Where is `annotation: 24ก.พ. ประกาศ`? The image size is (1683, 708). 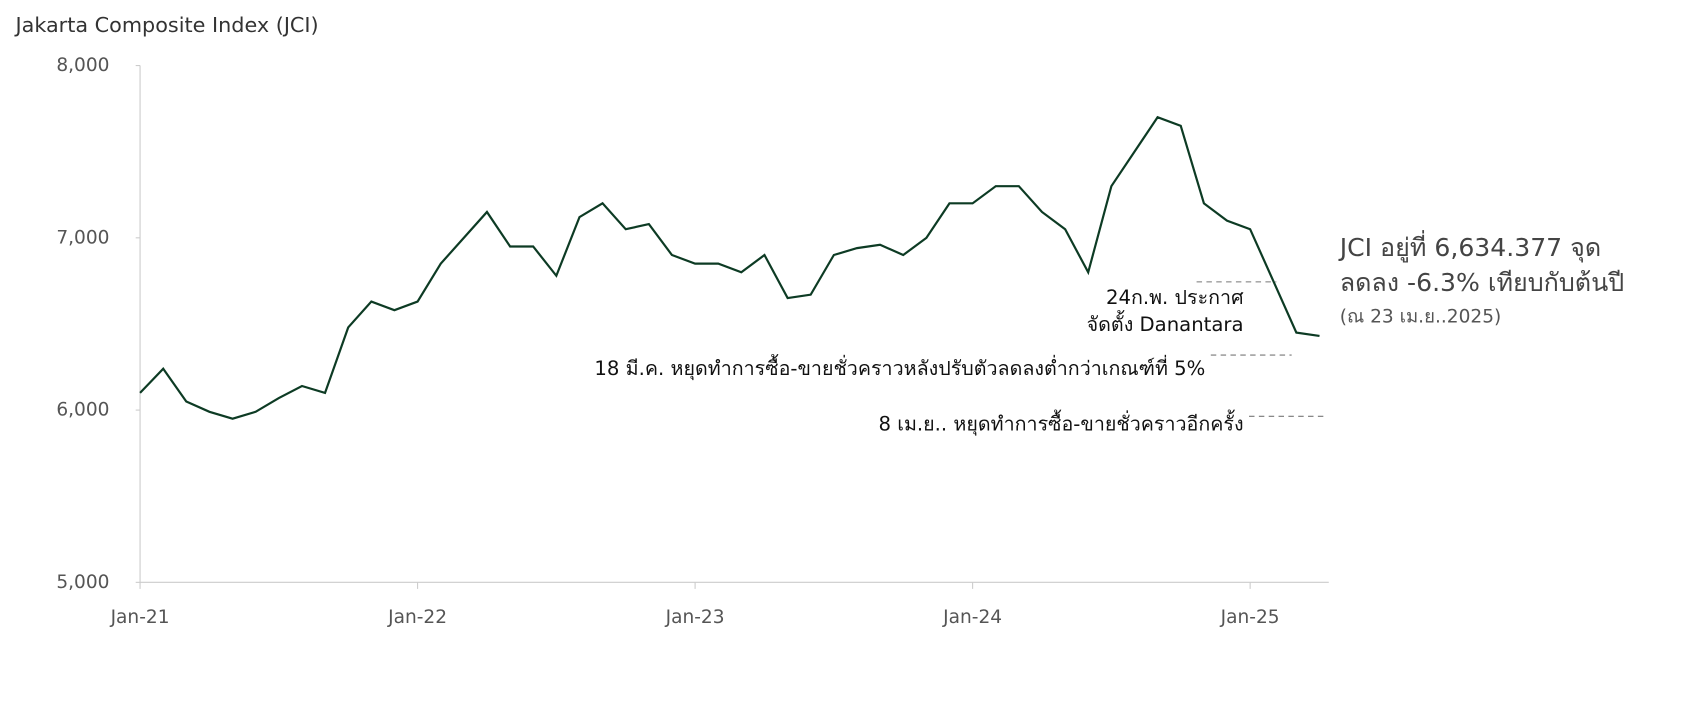 annotation: 24ก.พ. ประกาศ is located at coordinates (1175, 297).